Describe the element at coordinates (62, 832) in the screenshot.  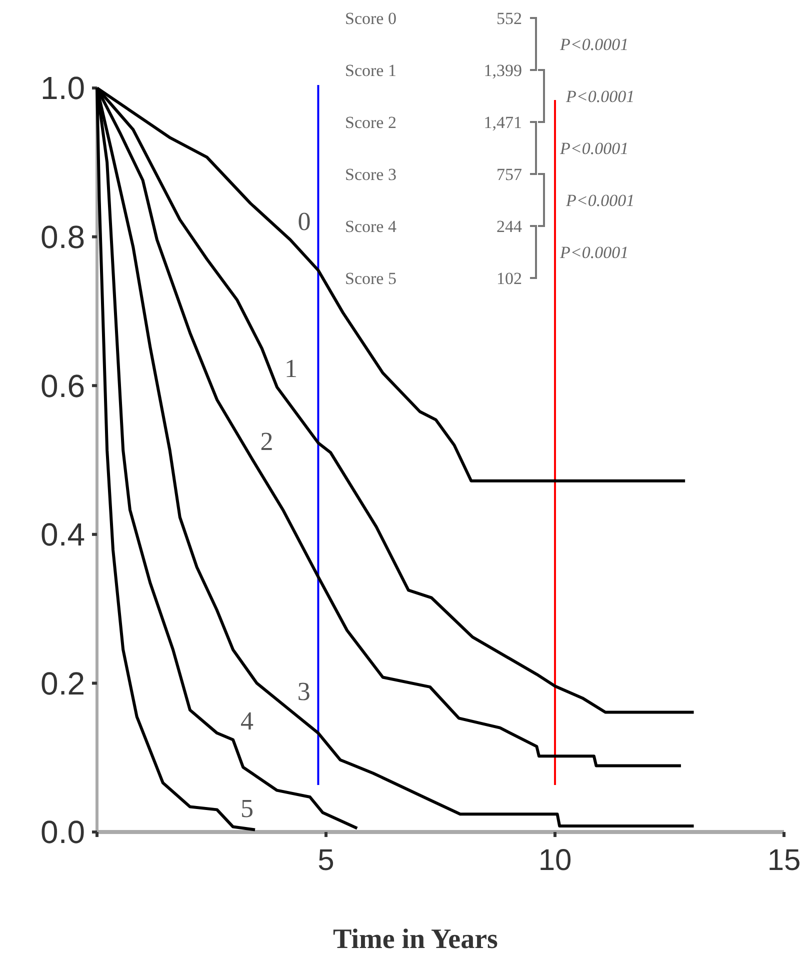
I see `y-tick-label: 0.0` at that location.